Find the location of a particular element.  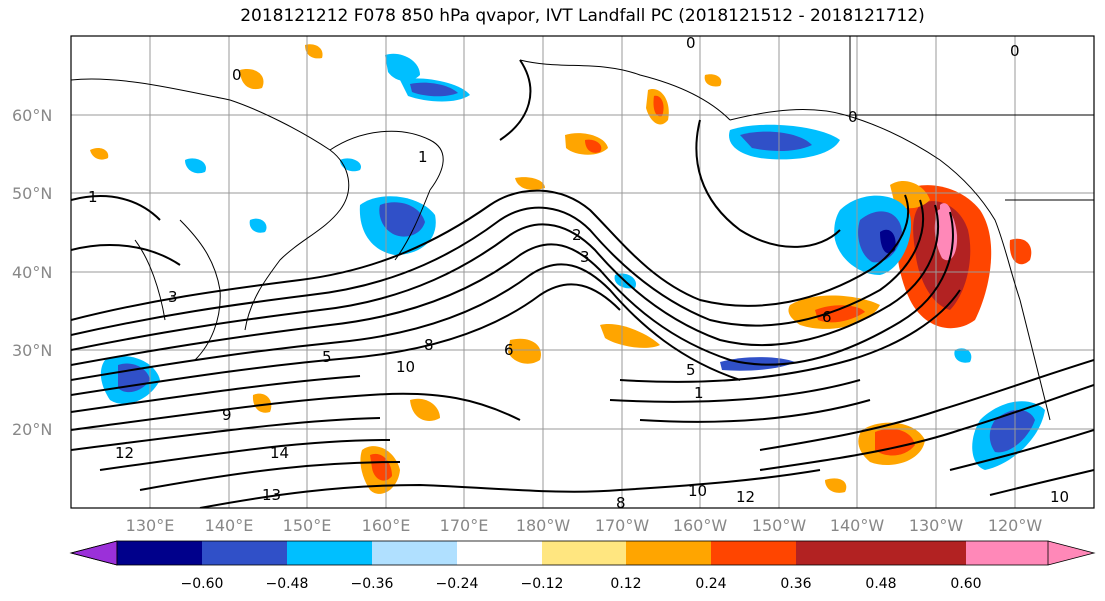

lon-label: 170°W is located at coordinates (622, 525).